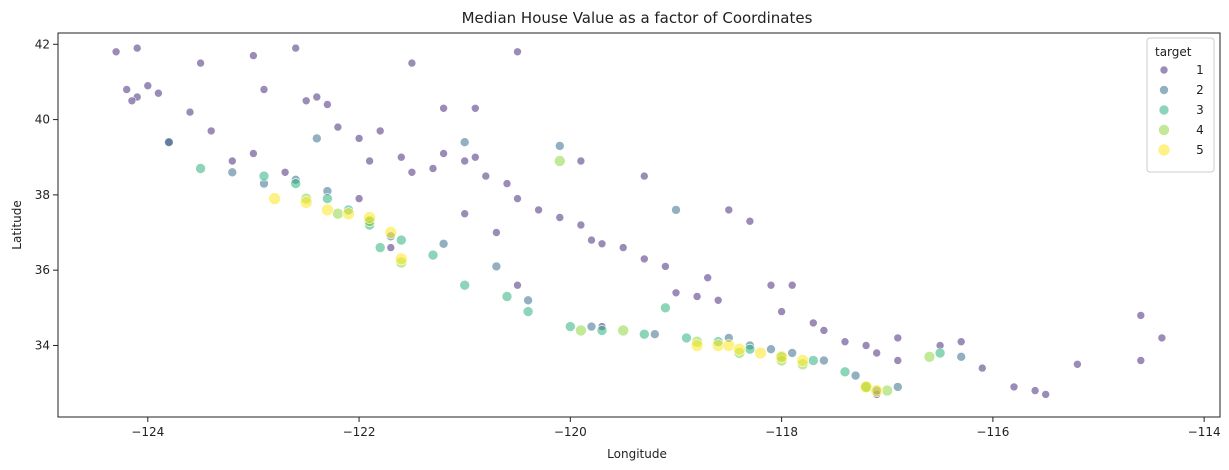  What do you see at coordinates (1173, 52) in the screenshot?
I see `legend-title: target` at bounding box center [1173, 52].